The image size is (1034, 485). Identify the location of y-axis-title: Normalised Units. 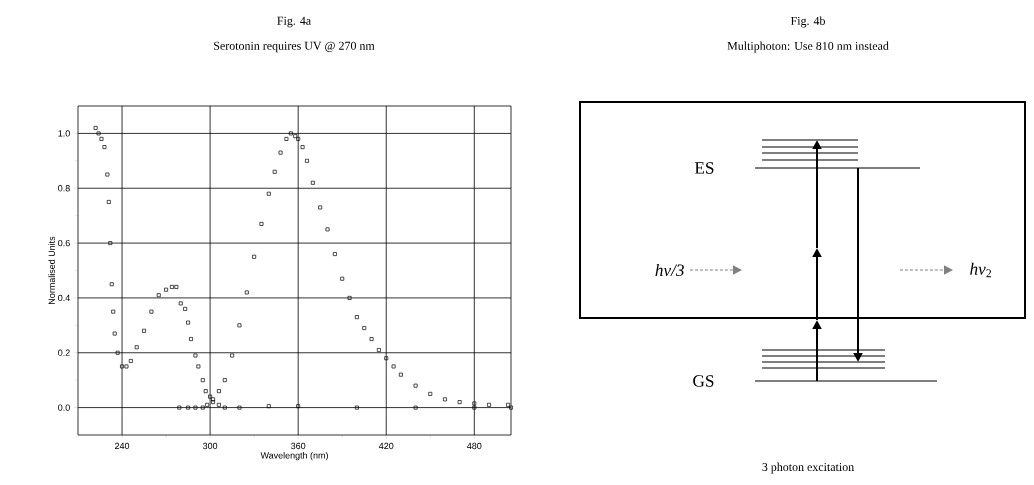
(51, 270).